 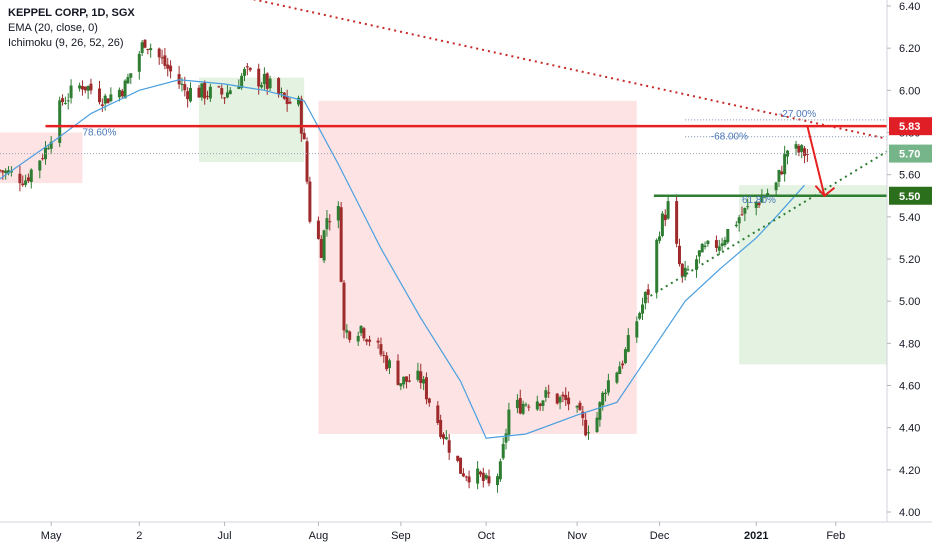 What do you see at coordinates (909, 513) in the screenshot?
I see `y-tick-label-12: 4.00` at bounding box center [909, 513].